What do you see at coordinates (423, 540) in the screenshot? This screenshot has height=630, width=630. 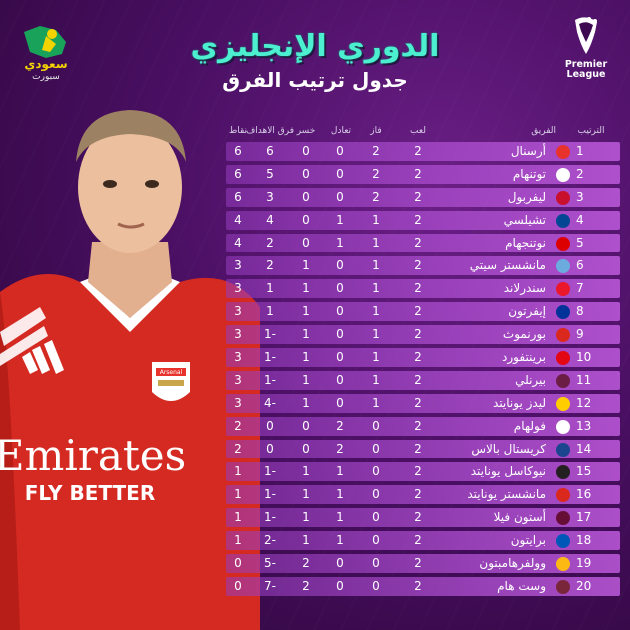 I see `table-row: 1 2- 1 1 0 2 برايتون 18` at bounding box center [423, 540].